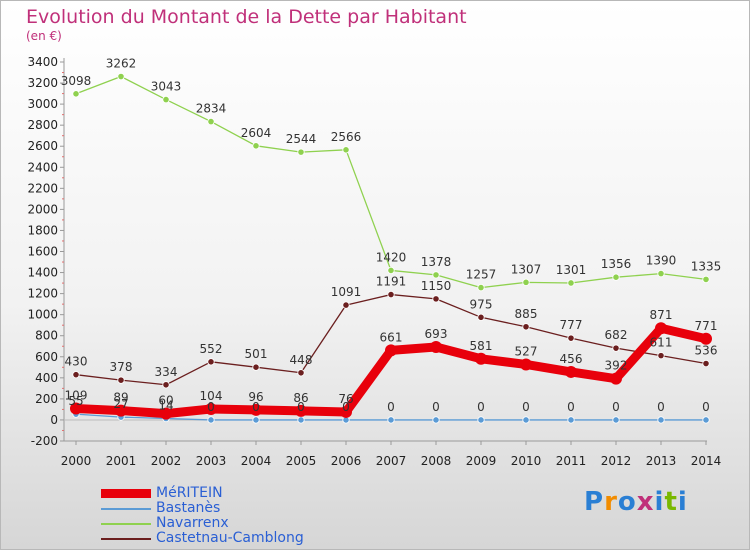 This screenshot has height=550, width=750. Describe the element at coordinates (661, 261) in the screenshot. I see `data-label: 1390` at that location.